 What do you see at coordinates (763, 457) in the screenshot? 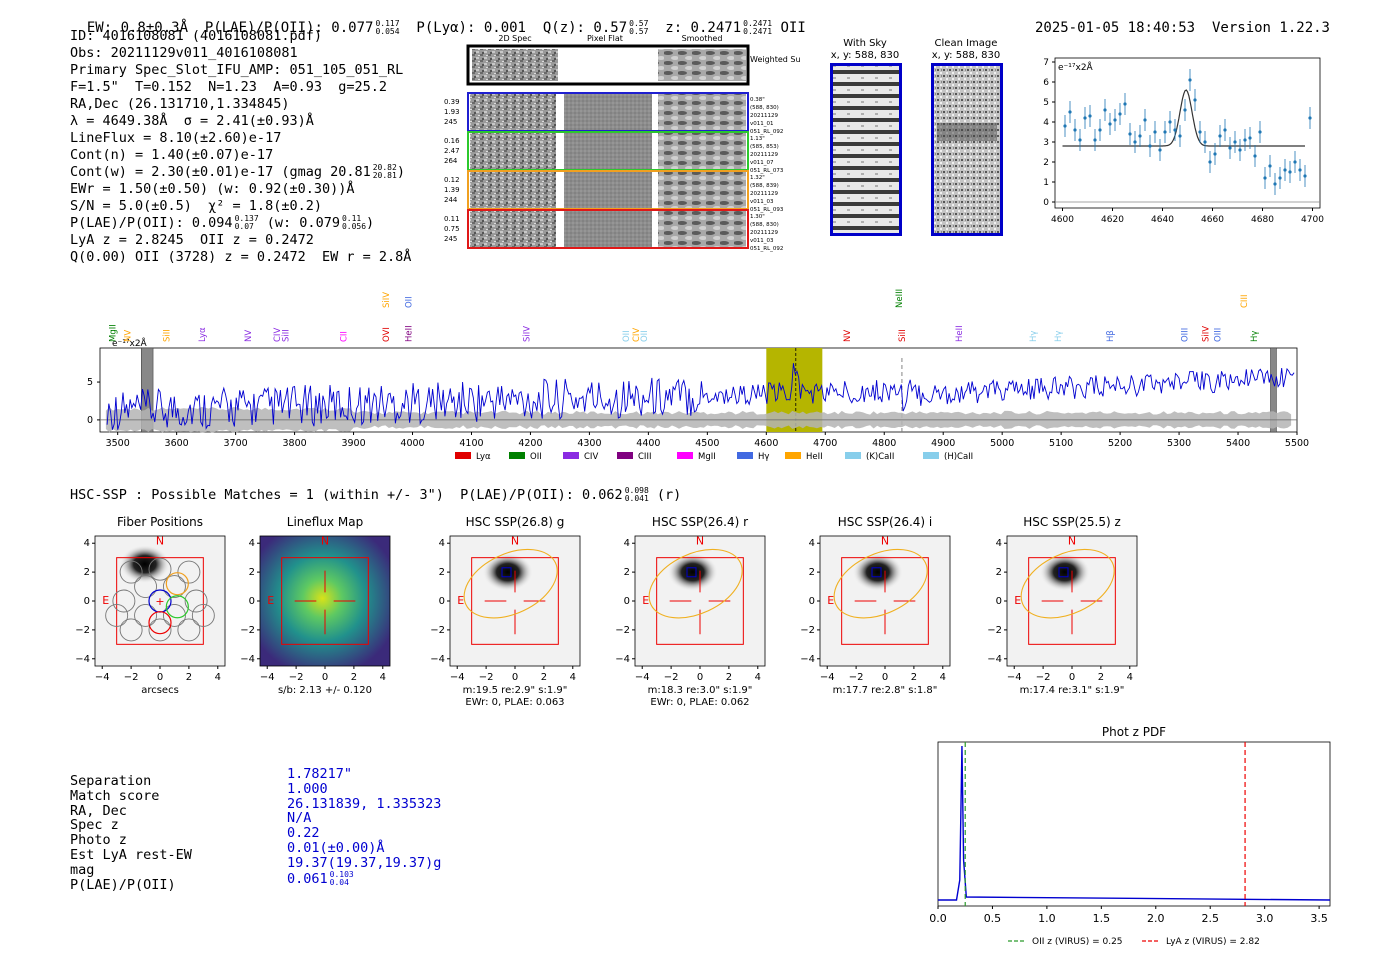
I see `legend-label: Hγ` at bounding box center [763, 457].